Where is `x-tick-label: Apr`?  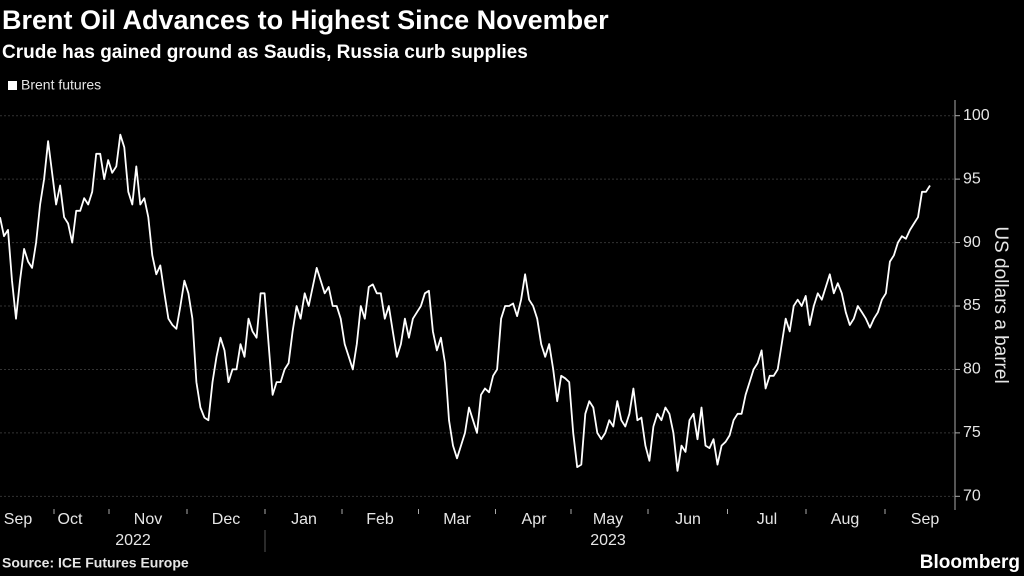 x-tick-label: Apr is located at coordinates (535, 519).